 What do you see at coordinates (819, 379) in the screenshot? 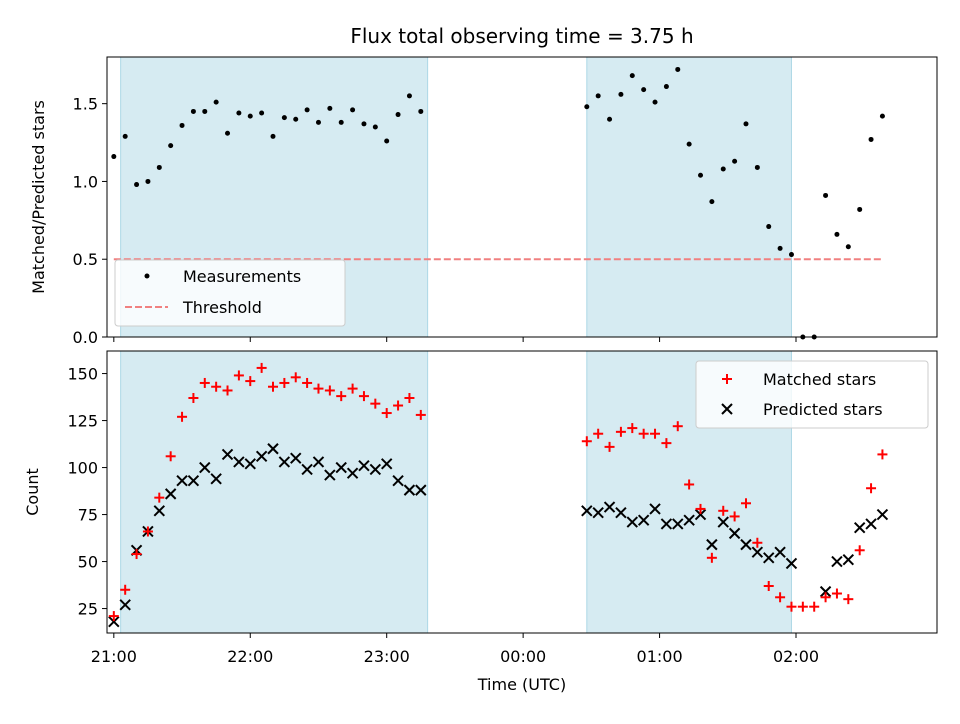
I see `legend-matched-label: Matched stars` at bounding box center [819, 379].